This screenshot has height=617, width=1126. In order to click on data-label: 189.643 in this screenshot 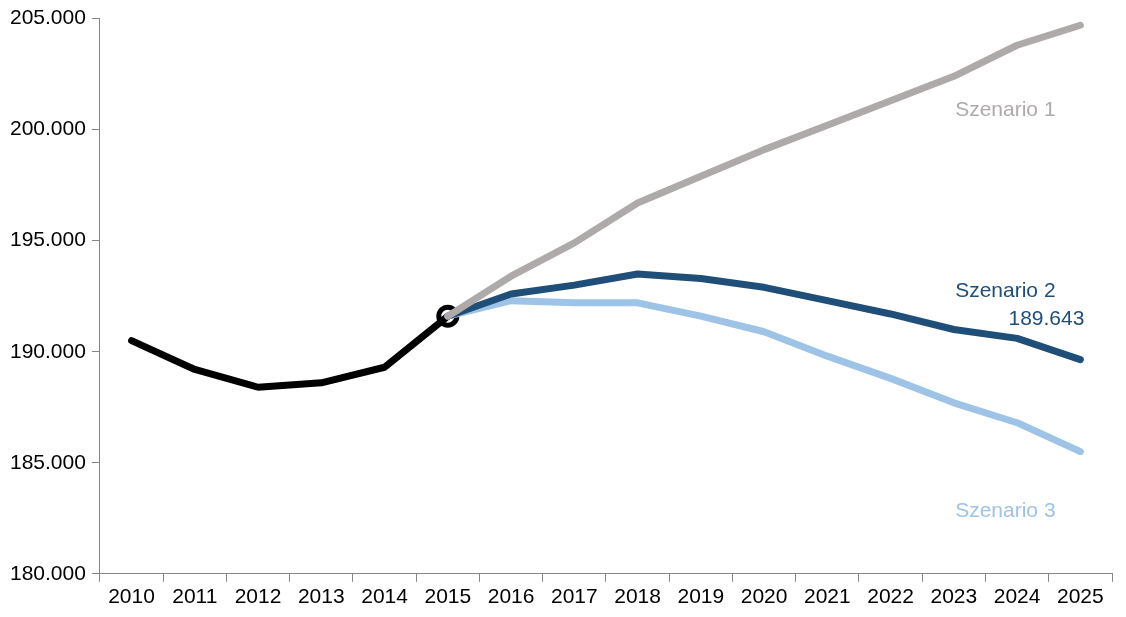, I will do `click(1046, 318)`.